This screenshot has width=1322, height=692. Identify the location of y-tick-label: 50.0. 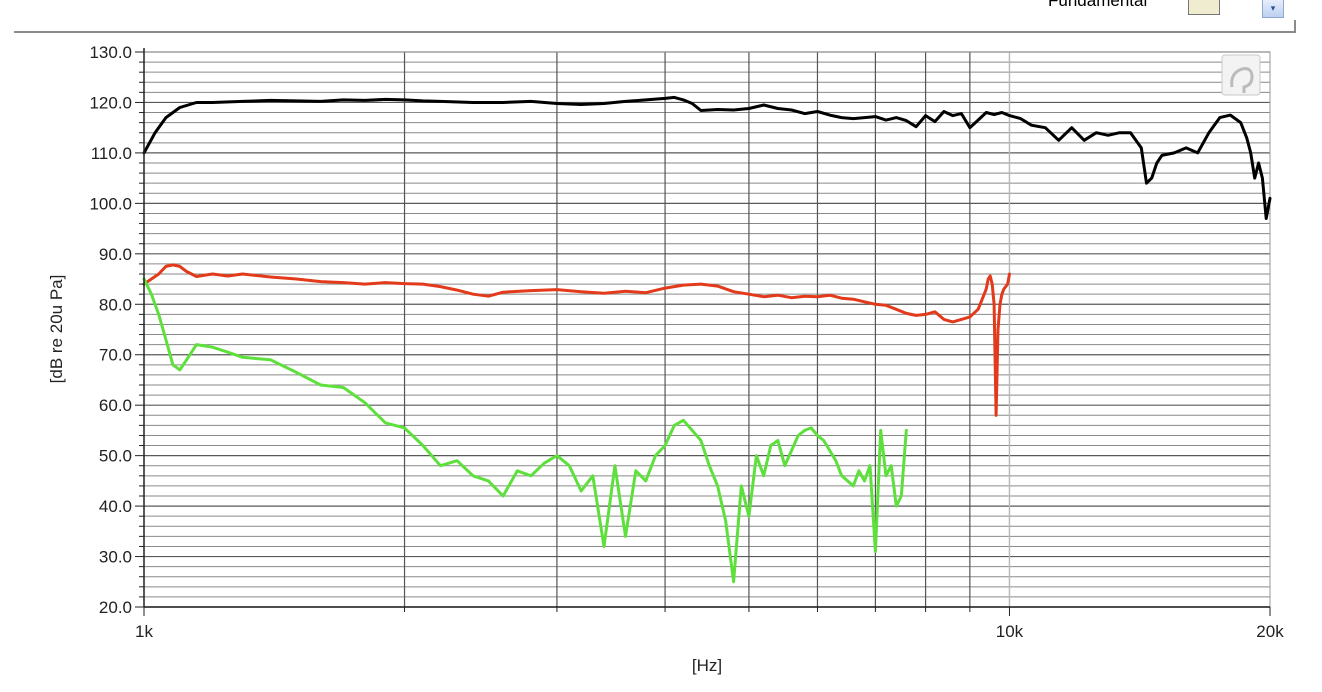
(115, 456).